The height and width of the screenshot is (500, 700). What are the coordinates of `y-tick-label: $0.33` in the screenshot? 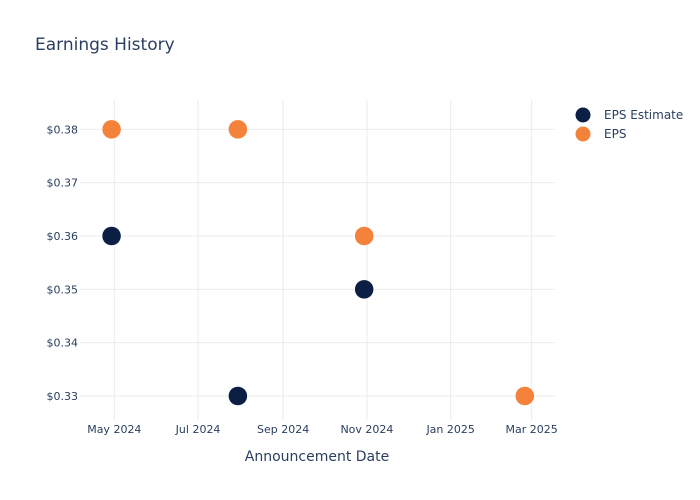 It's located at (63, 396).